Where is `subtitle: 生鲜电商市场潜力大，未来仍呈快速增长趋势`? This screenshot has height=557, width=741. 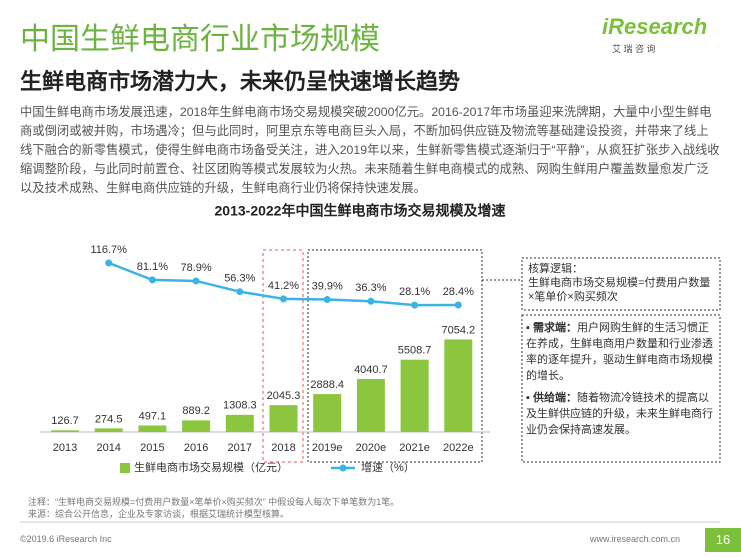 subtitle: 生鲜电商市场潜力大，未来仍呈快速增长趋势 is located at coordinates (240, 81).